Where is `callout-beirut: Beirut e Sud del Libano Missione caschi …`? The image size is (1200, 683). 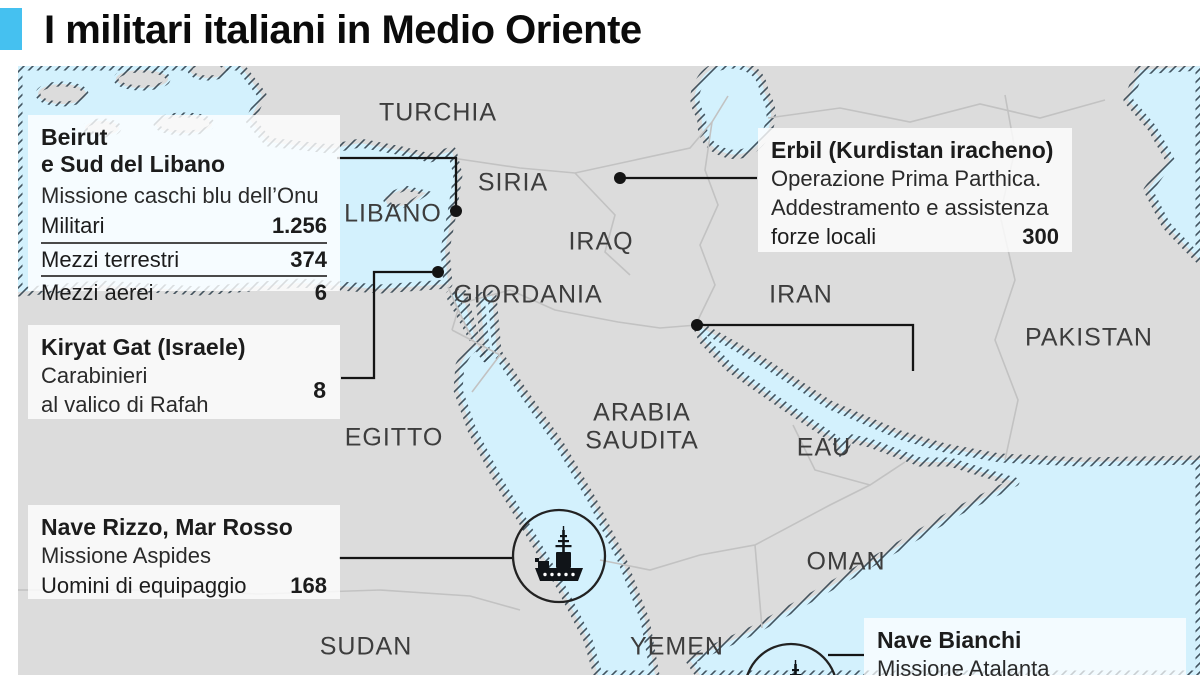 callout-beirut: Beirut e Sud del Libano Missione caschi … is located at coordinates (184, 210).